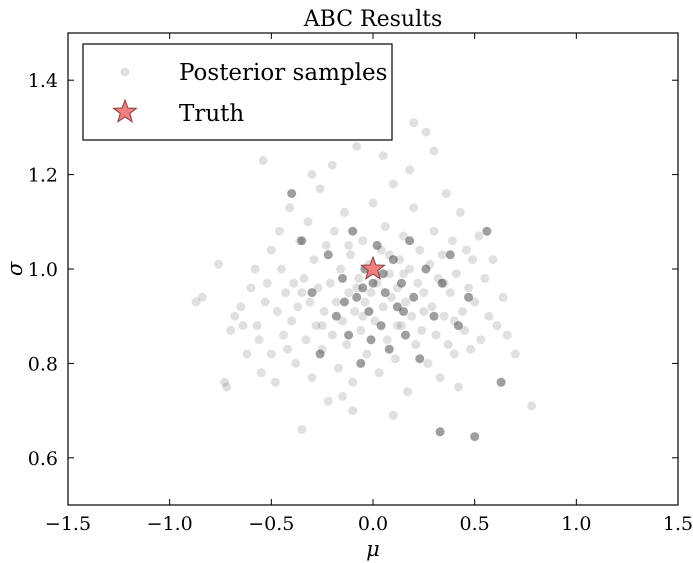  I want to click on truth-marker-layer, so click(373, 267).